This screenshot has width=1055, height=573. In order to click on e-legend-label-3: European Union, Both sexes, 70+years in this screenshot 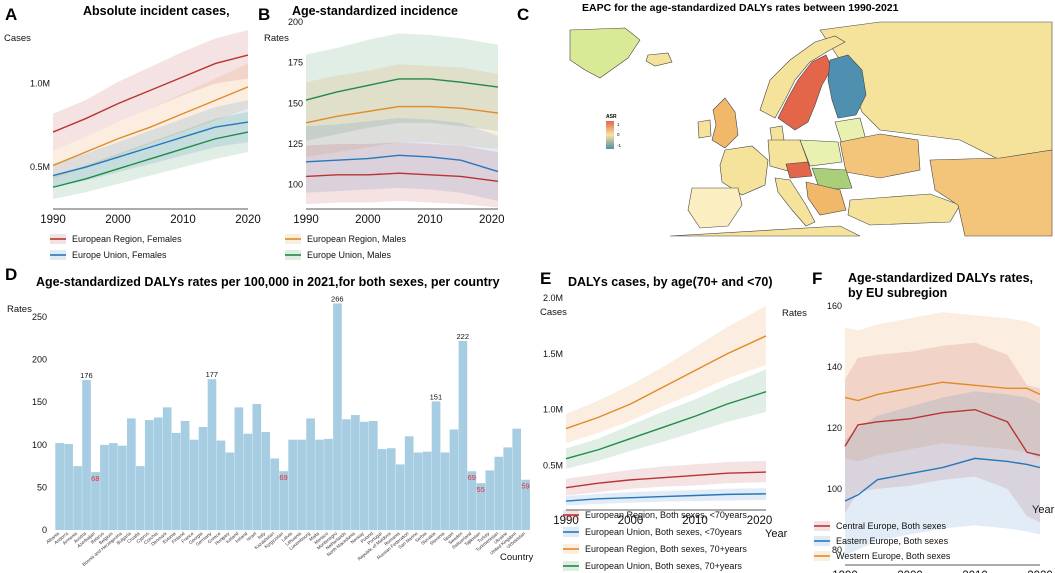, I will do `click(663, 566)`.